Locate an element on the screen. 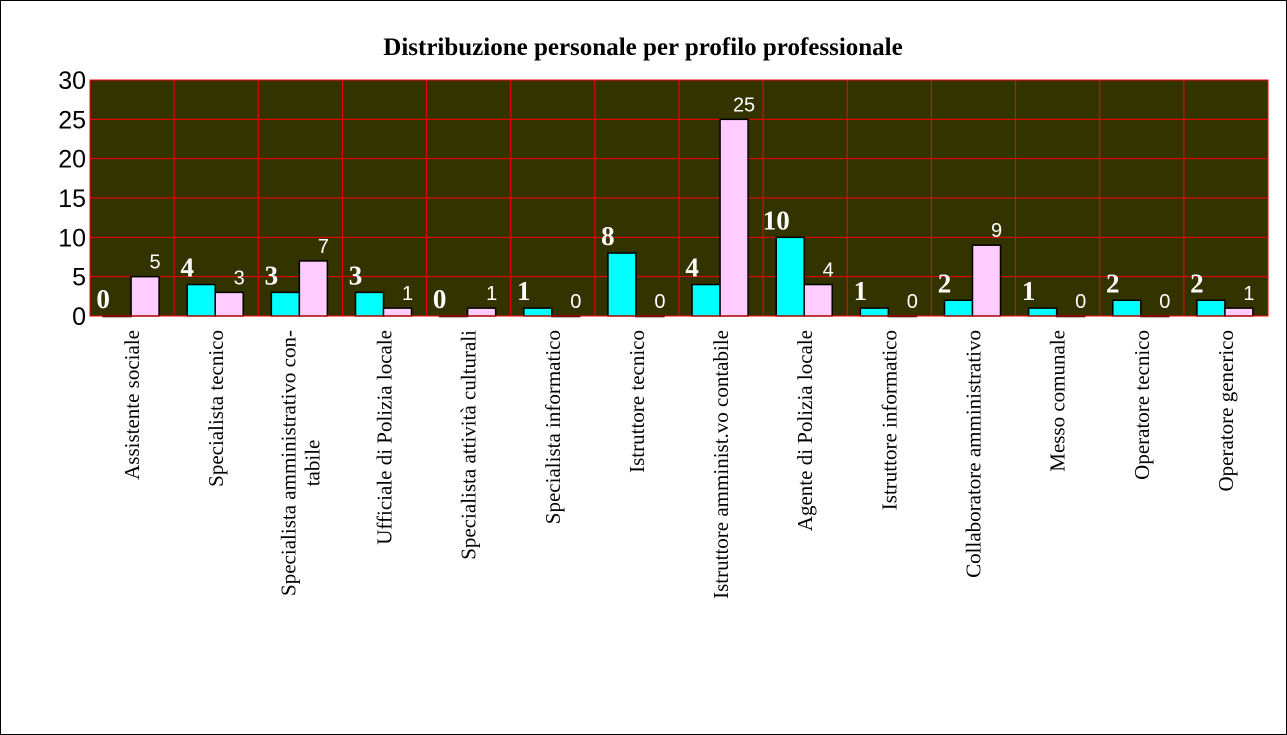 This screenshot has width=1287, height=735. x-tick-label: Operatore tecnico is located at coordinates (1142, 405).